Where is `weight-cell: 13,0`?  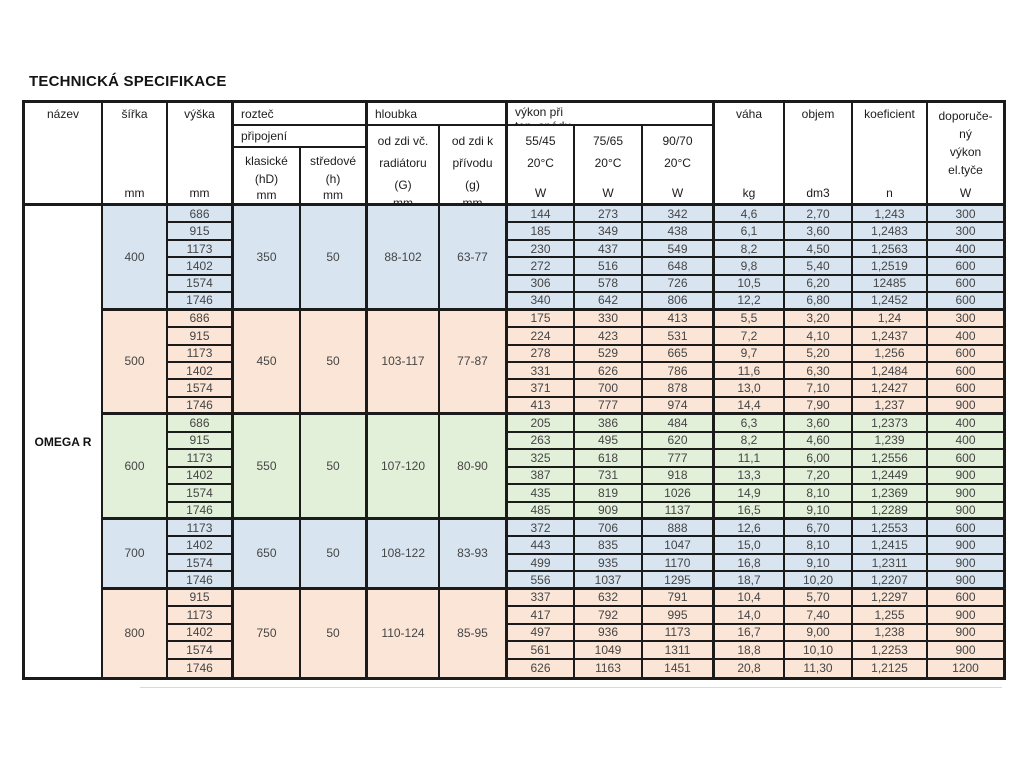 weight-cell: 13,0 is located at coordinates (750, 389).